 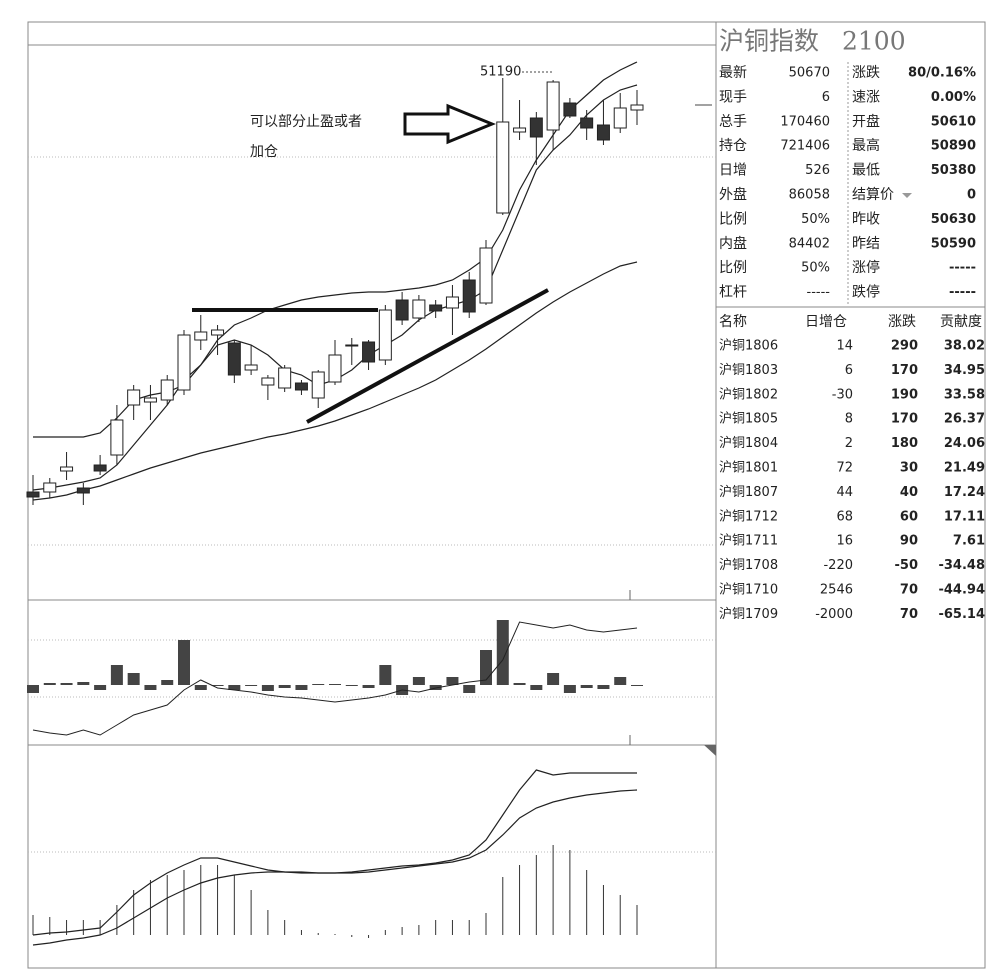 What do you see at coordinates (964, 468) in the screenshot?
I see `row-contribution: 21.49` at bounding box center [964, 468].